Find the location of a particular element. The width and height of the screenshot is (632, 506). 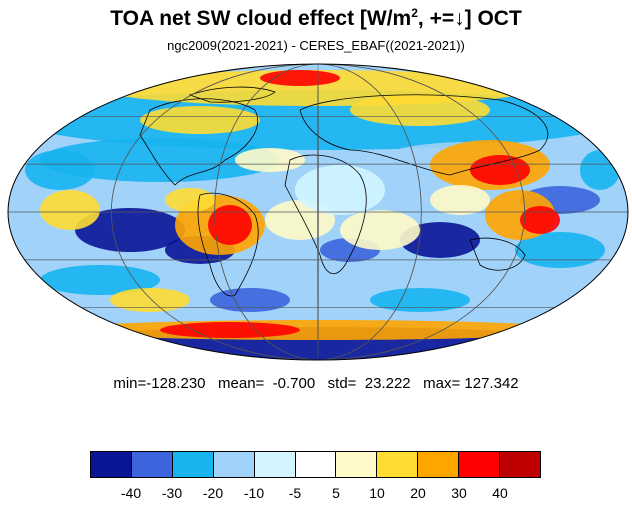

colorbar-tick-label: -10 is located at coordinates (254, 493).